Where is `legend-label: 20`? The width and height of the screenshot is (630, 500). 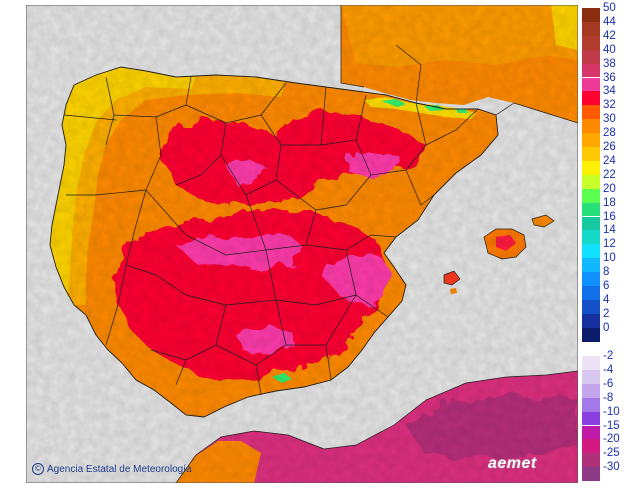
legend-label: 20 is located at coordinates (609, 188).